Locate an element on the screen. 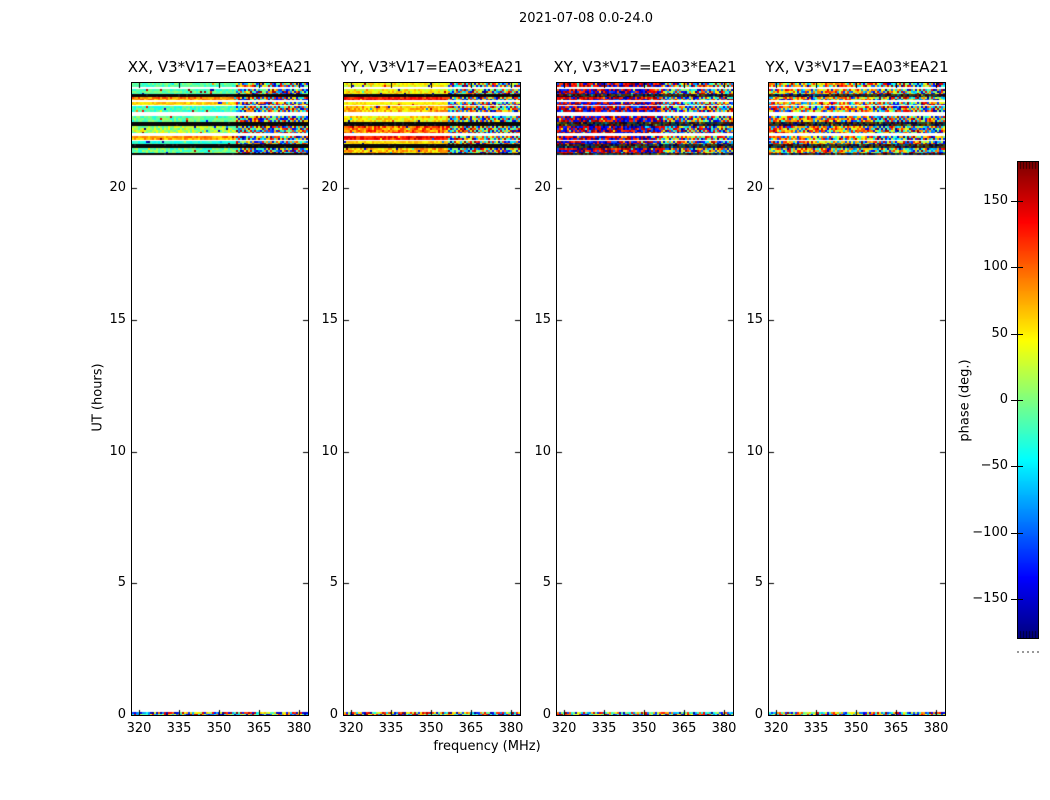  colorbar-tick-label: 150 is located at coordinates (995, 200).